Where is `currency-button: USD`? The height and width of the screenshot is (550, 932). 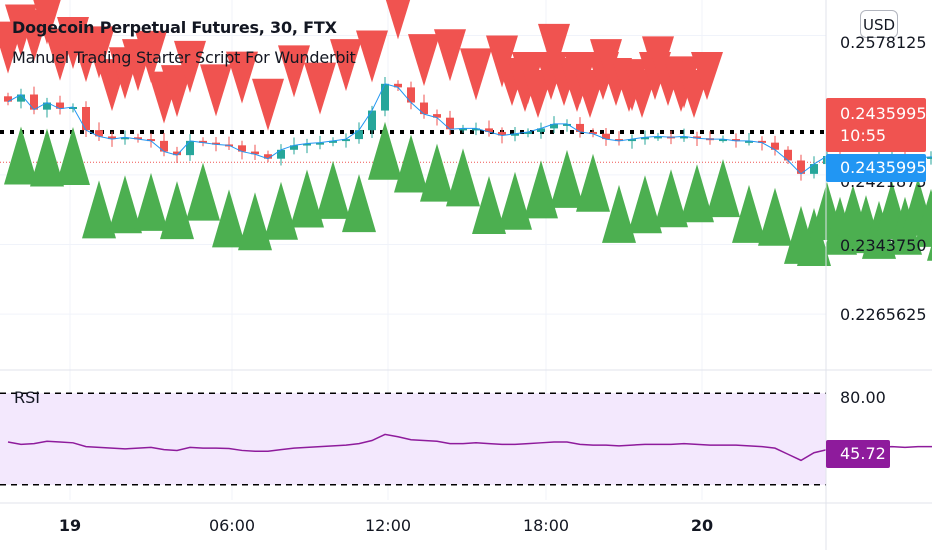
currency-button: USD is located at coordinates (879, 24).